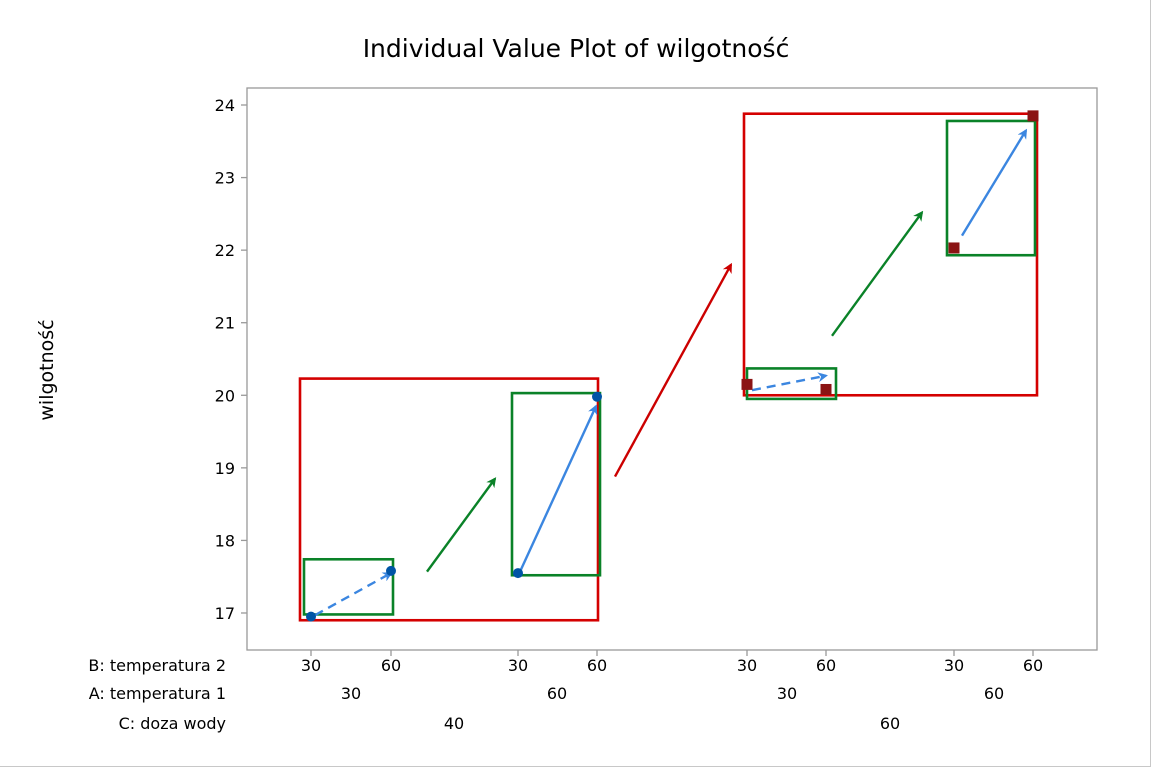  What do you see at coordinates (225, 323) in the screenshot?
I see `y-tick-label: 21` at bounding box center [225, 323].